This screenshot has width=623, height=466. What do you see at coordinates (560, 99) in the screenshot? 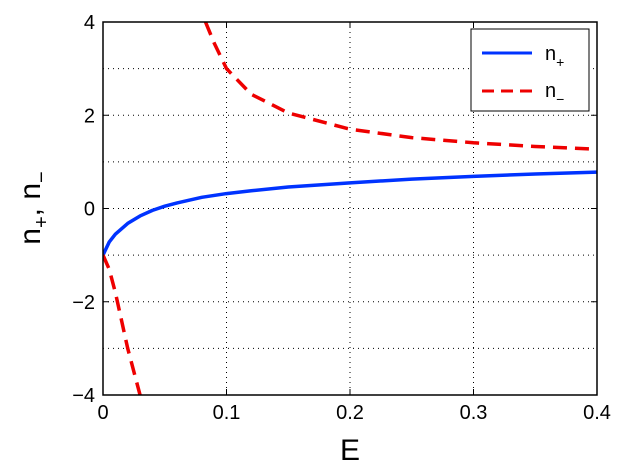
I see `legend-label-n-minus-sub: −` at bounding box center [560, 99].